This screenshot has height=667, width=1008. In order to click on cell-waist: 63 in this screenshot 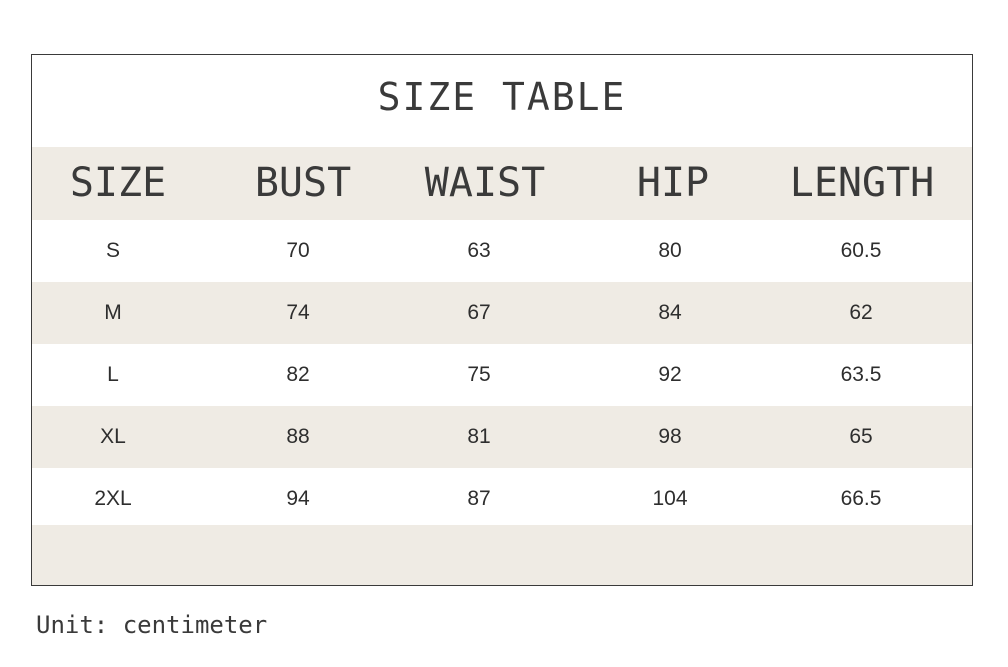, I will do `click(479, 250)`.